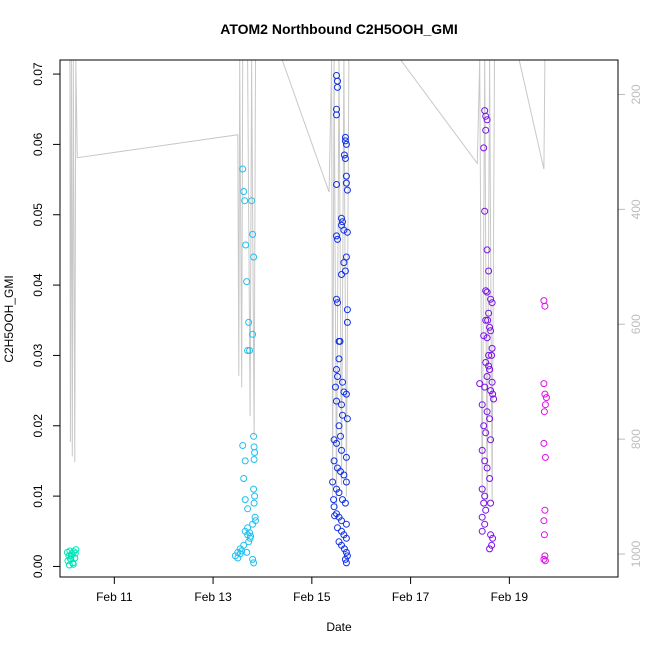 The image size is (650, 655). I want to click on right-tick-label: 1000, so click(636, 553).